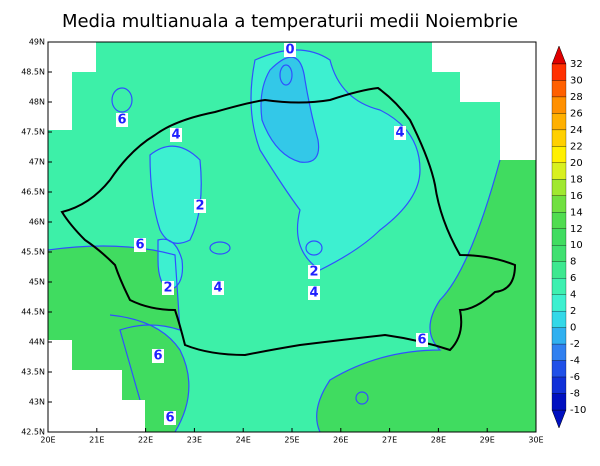 This screenshot has height=466, width=600. I want to click on colorbar-label: -4, so click(575, 361).